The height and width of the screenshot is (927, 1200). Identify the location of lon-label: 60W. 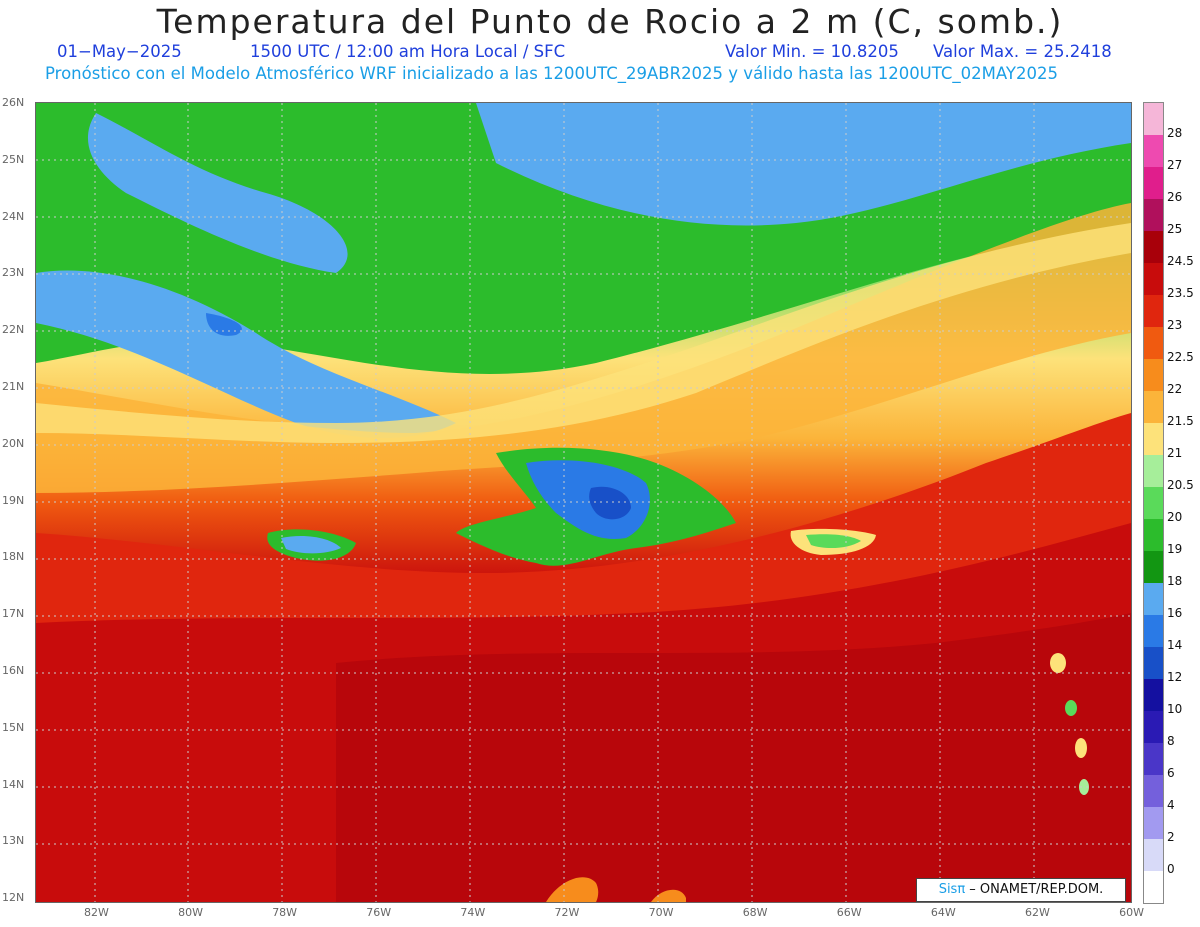
(1131, 912).